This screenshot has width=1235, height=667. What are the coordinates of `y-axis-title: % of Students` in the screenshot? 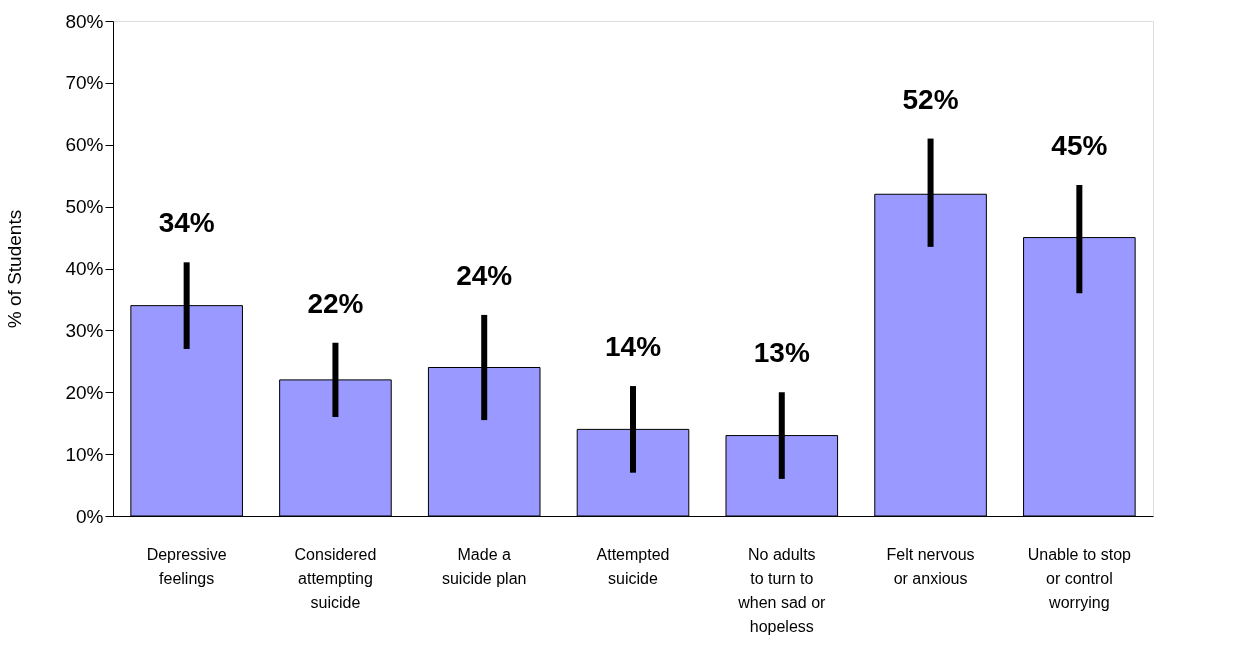 It's located at (15, 269).